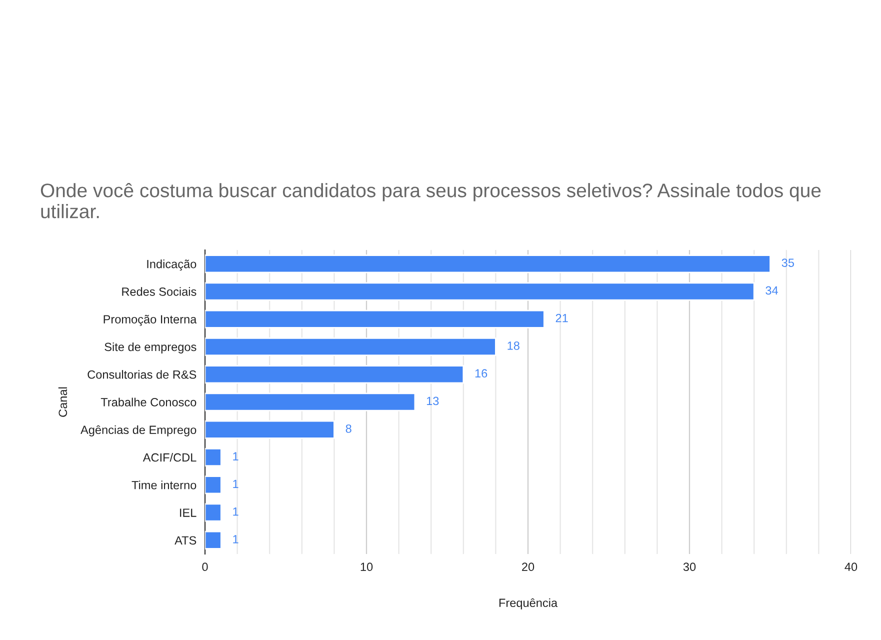  Describe the element at coordinates (562, 318) in the screenshot. I see `data-label: 21` at that location.